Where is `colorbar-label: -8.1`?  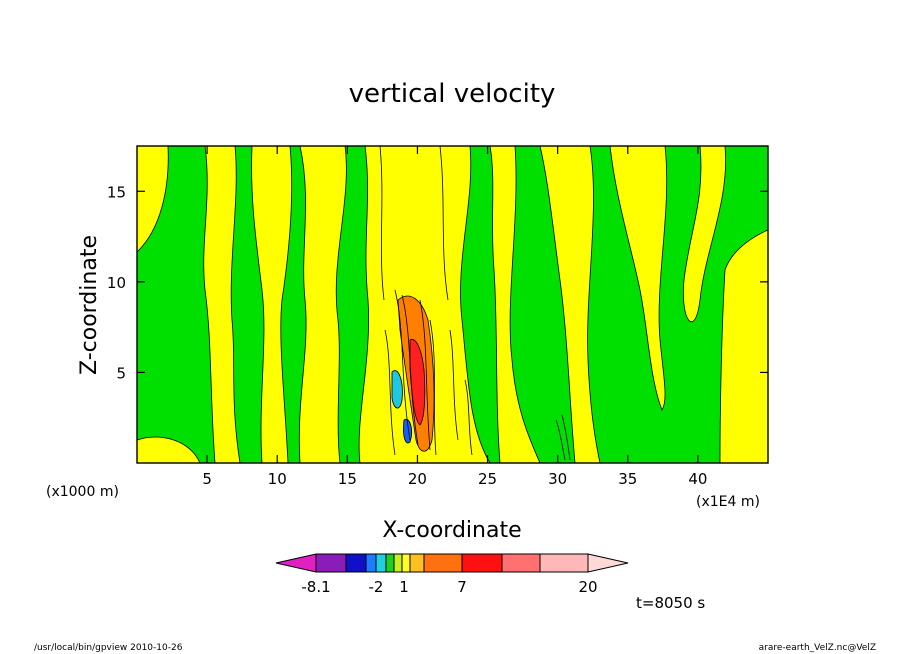
colorbar-label: -8.1 is located at coordinates (315, 587).